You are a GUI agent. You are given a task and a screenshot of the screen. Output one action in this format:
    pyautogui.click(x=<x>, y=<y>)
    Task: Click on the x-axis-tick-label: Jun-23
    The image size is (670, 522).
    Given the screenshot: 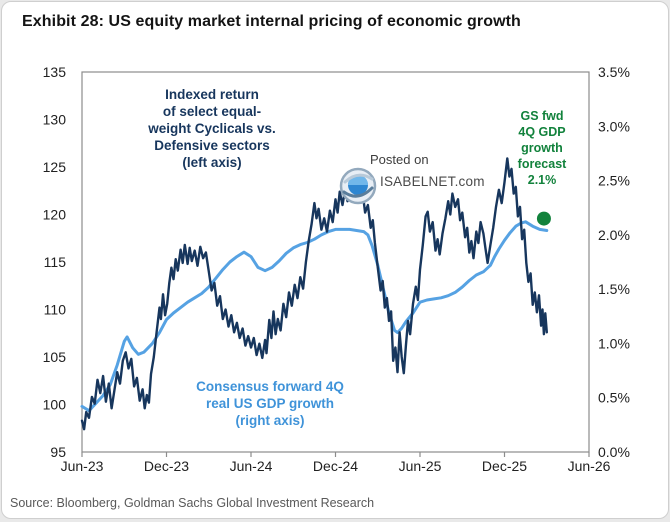 What is the action you would take?
    pyautogui.click(x=82, y=466)
    